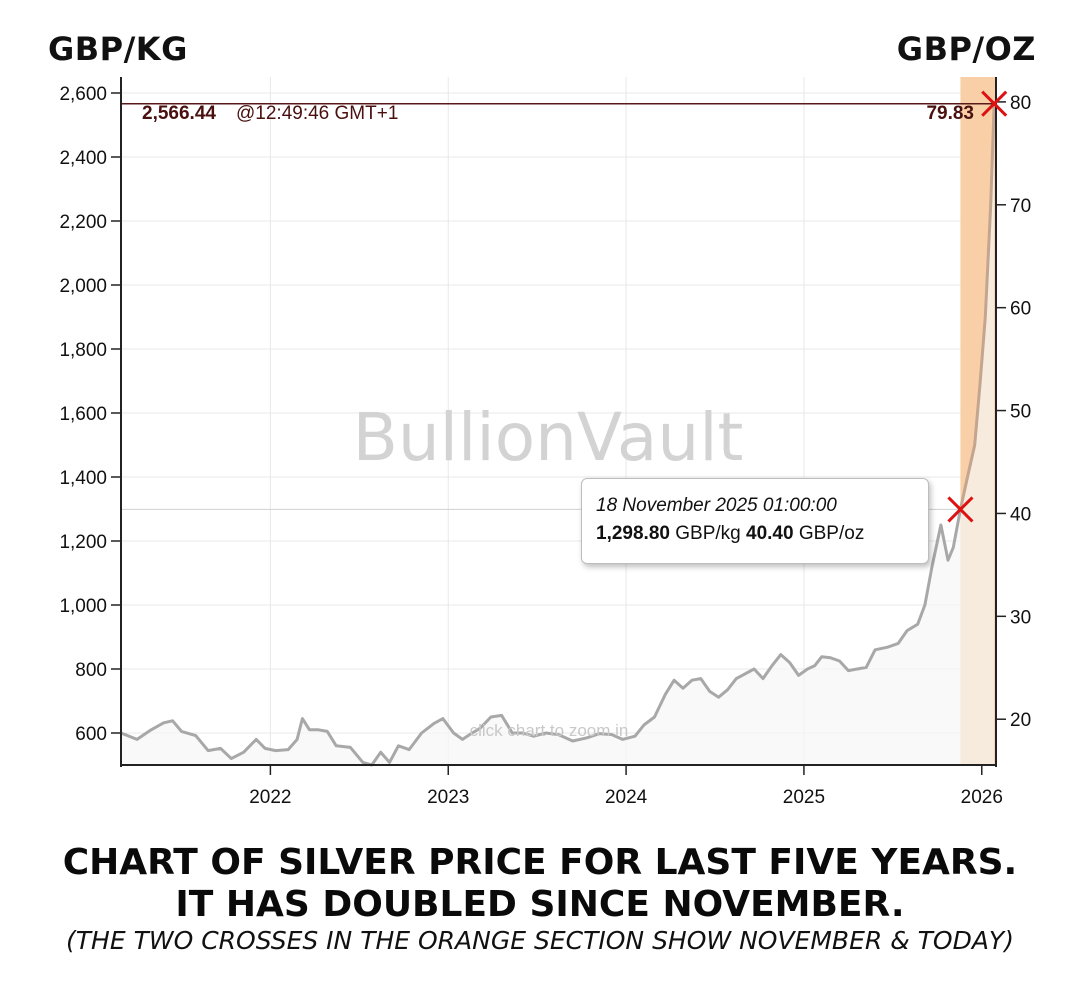  What do you see at coordinates (540, 904) in the screenshot?
I see `caption-line-2: IT HAS DOUBLED SINCE NOVEMBER.` at bounding box center [540, 904].